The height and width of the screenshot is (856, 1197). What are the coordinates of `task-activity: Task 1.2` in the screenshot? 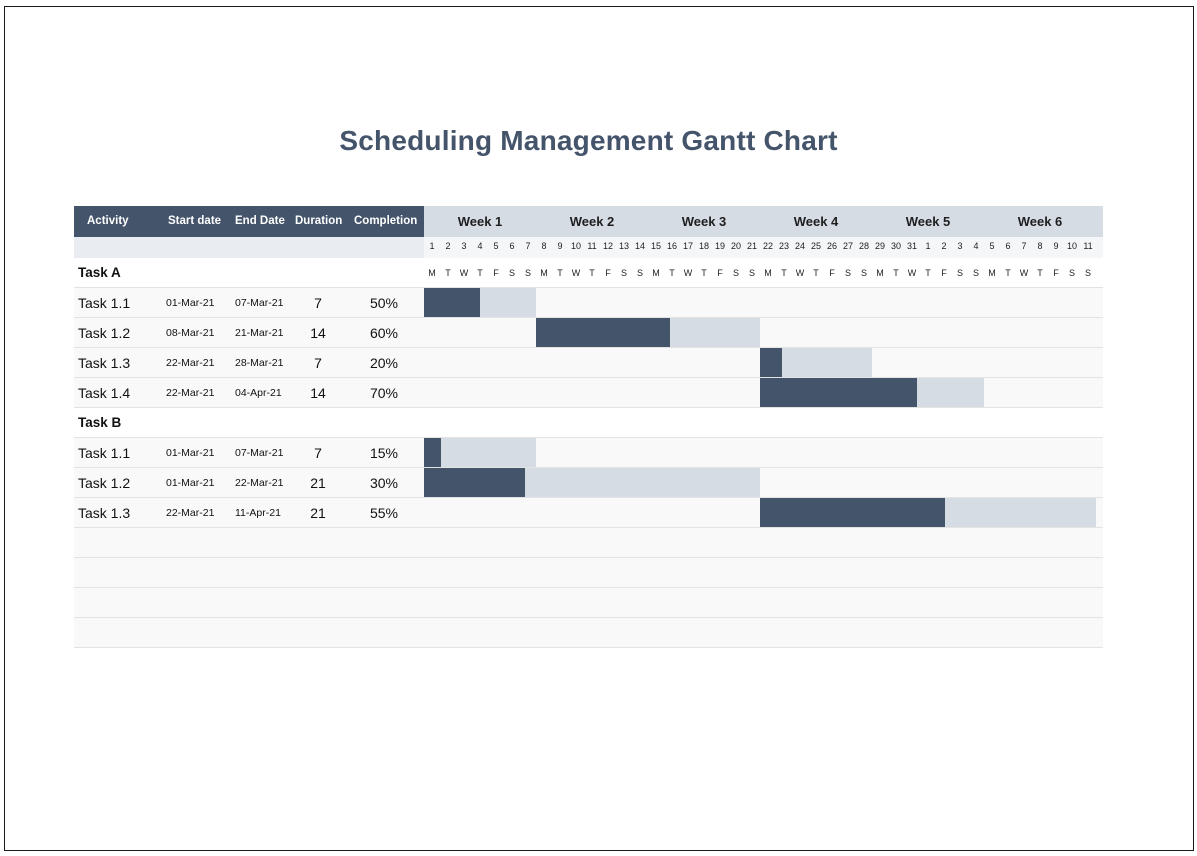 It's located at (104, 483).